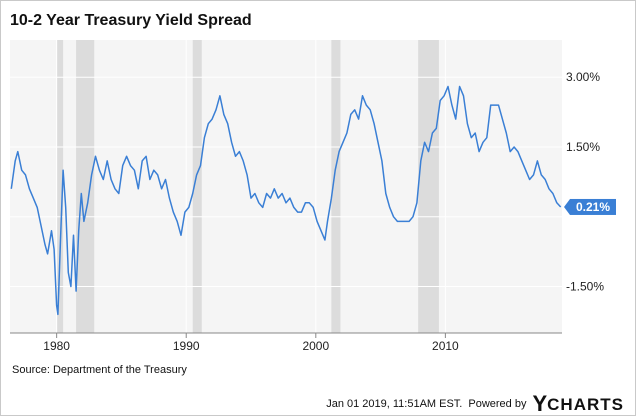 The image size is (638, 418). I want to click on x-tick-label: 2000, so click(315, 346).